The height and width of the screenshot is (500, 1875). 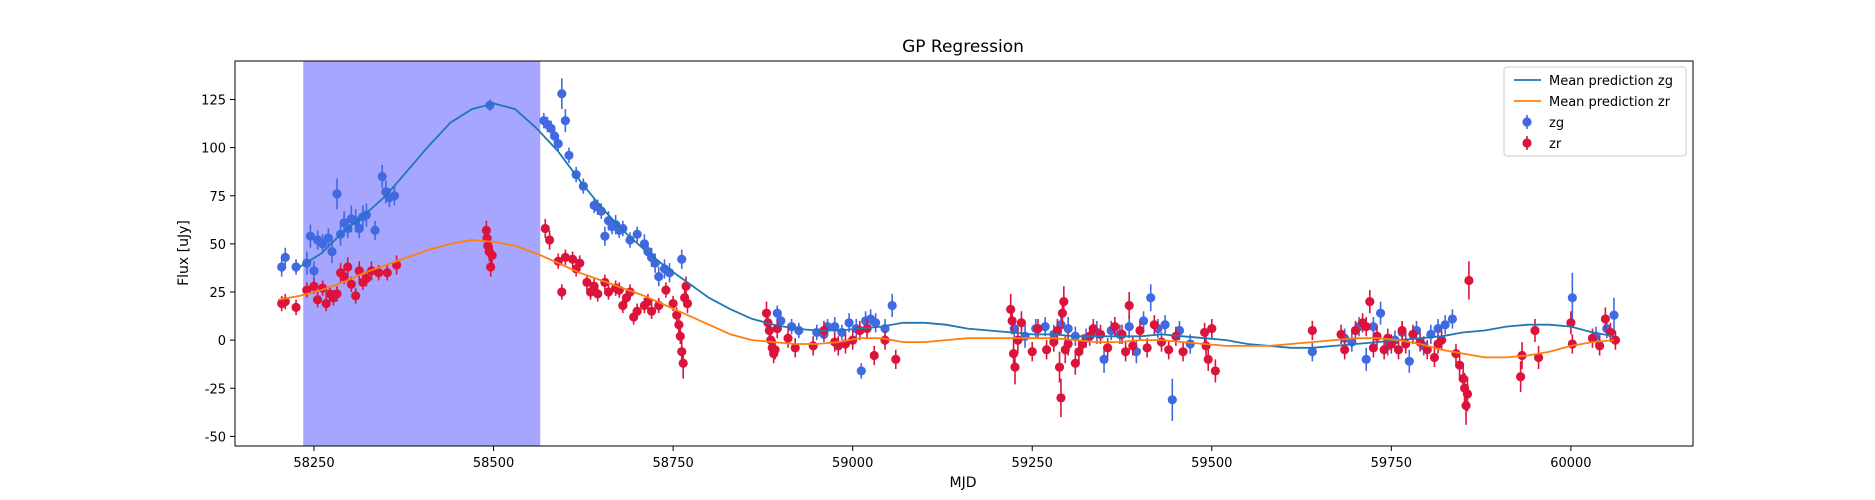 I want to click on x-tick-label: 59000, so click(x=852, y=463).